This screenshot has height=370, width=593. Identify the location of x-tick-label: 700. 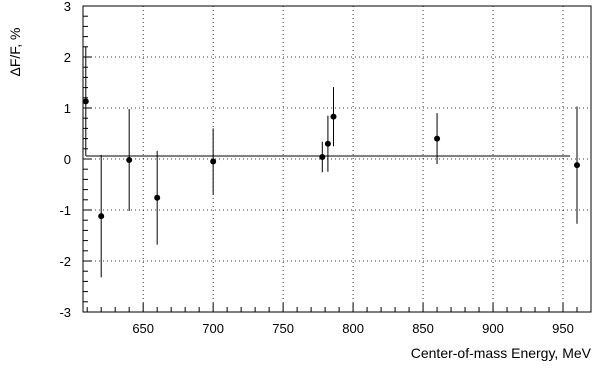
(213, 328).